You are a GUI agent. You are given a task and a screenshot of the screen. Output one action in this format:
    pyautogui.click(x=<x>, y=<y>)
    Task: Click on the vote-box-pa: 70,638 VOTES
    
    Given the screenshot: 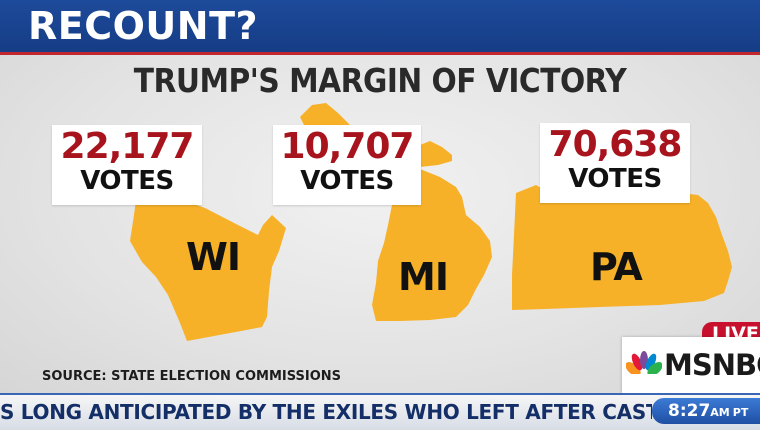 What is the action you would take?
    pyautogui.click(x=615, y=163)
    